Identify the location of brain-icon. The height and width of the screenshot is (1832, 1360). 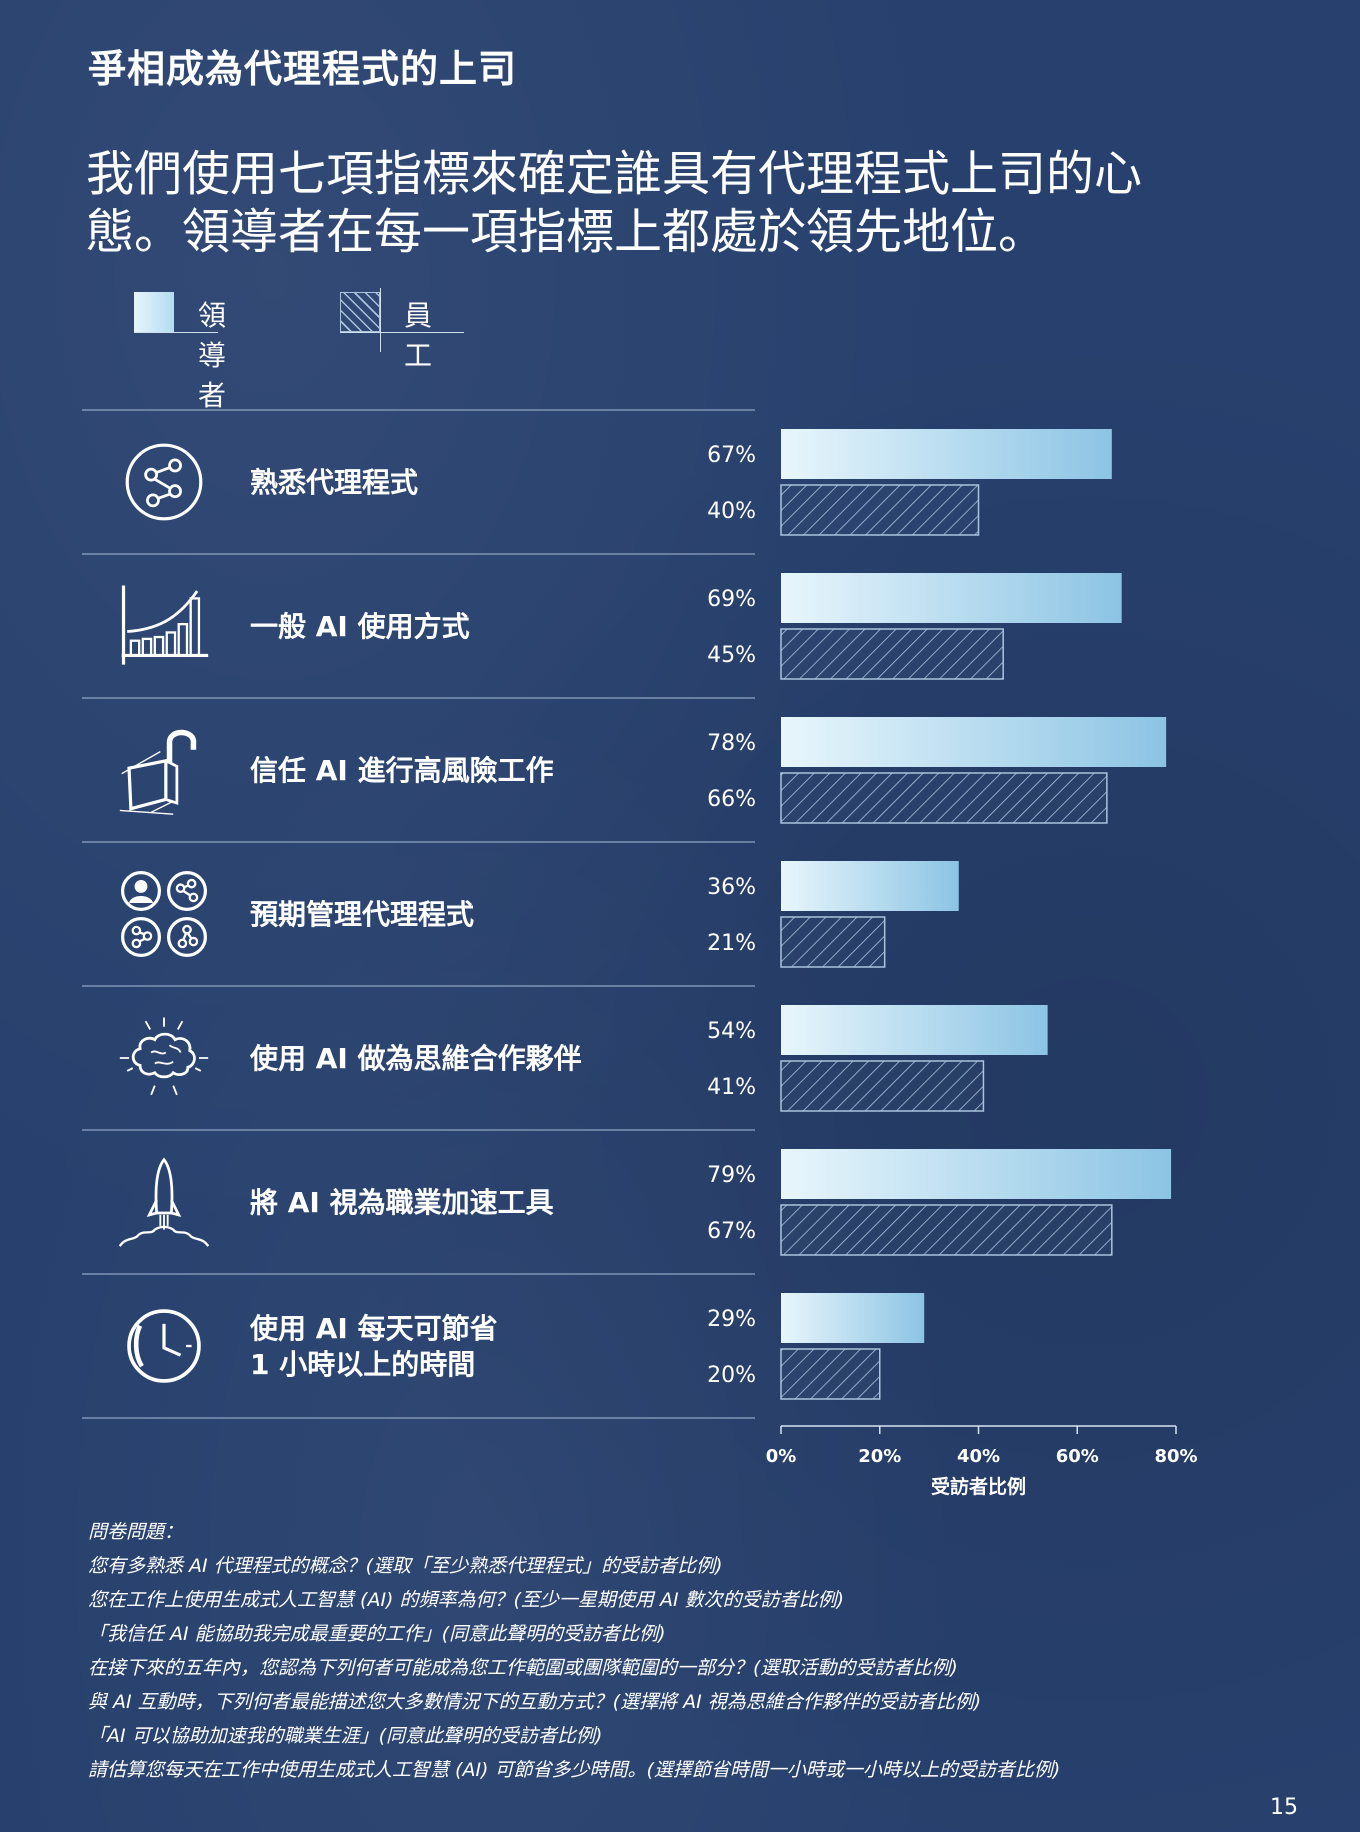
(164, 1056).